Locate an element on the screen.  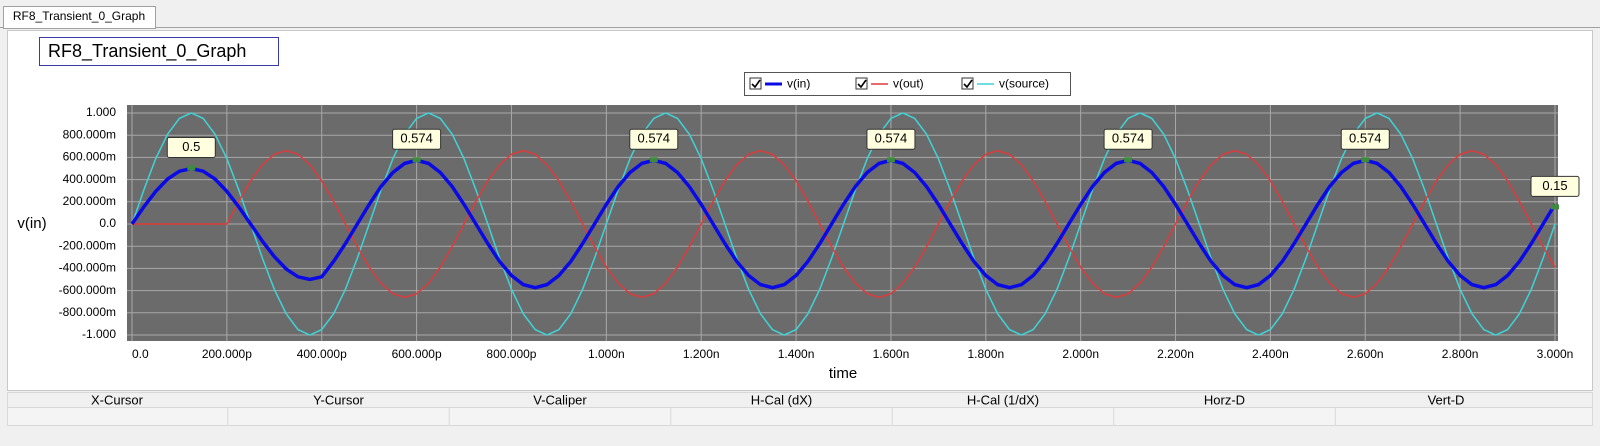
y-tick-label: 600.000m is located at coordinates (89, 157).